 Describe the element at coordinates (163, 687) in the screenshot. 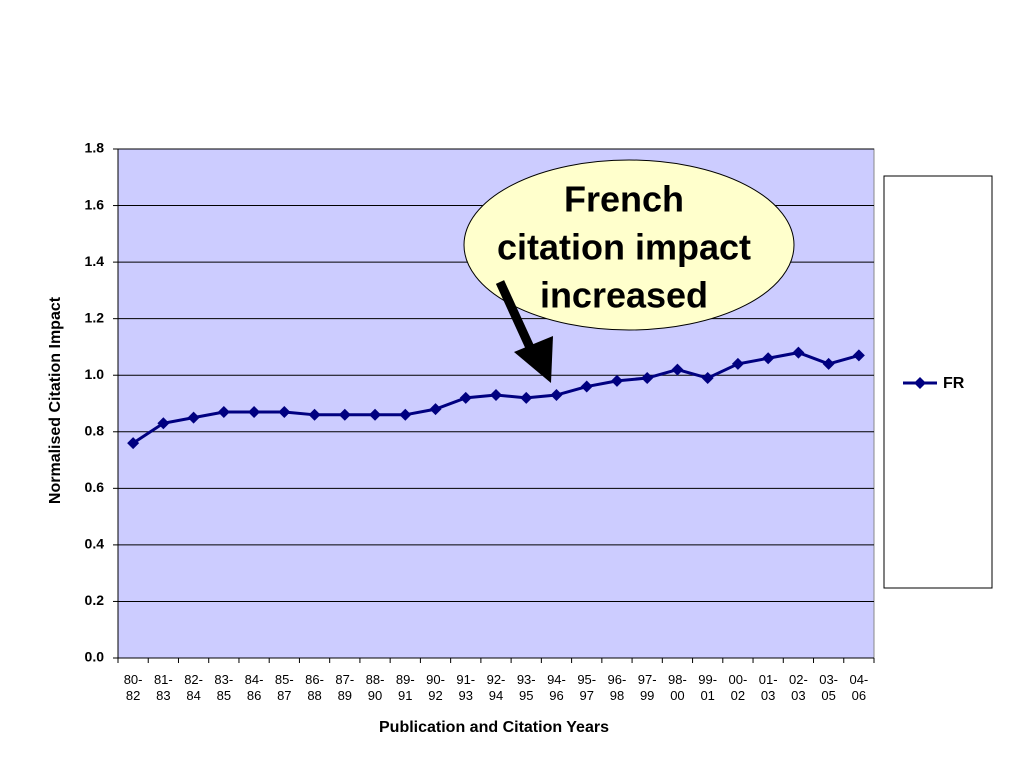

I see `x-tick-label: 81-83` at that location.